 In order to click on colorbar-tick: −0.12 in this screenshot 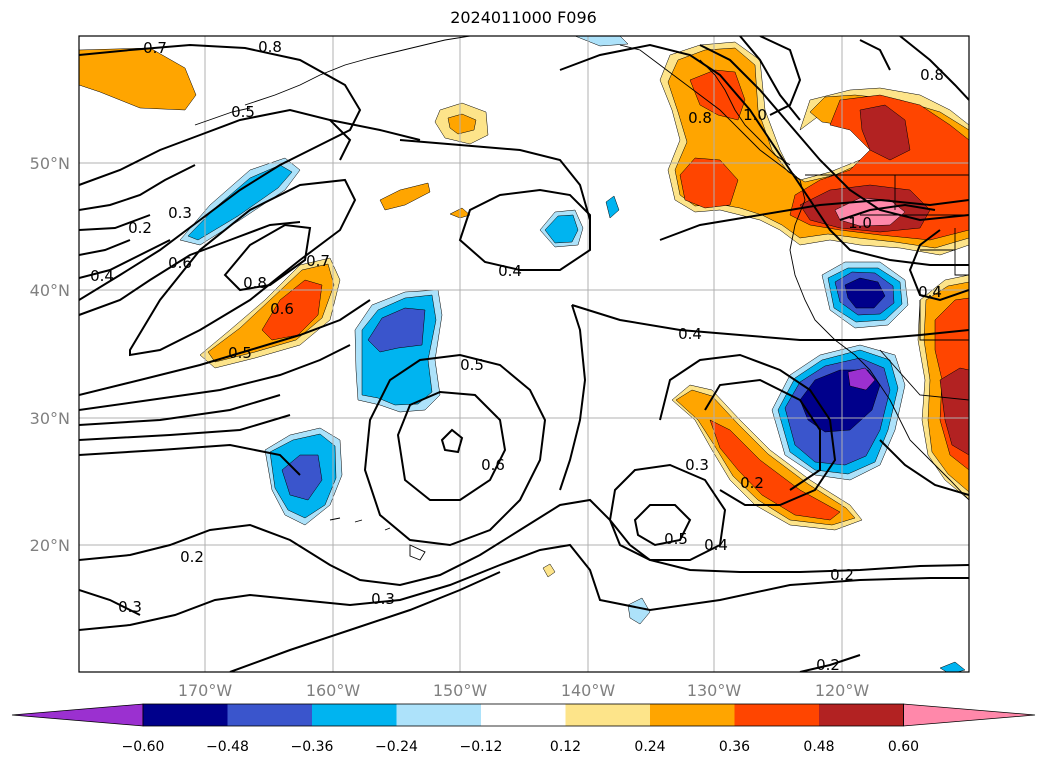, I will do `click(481, 747)`.